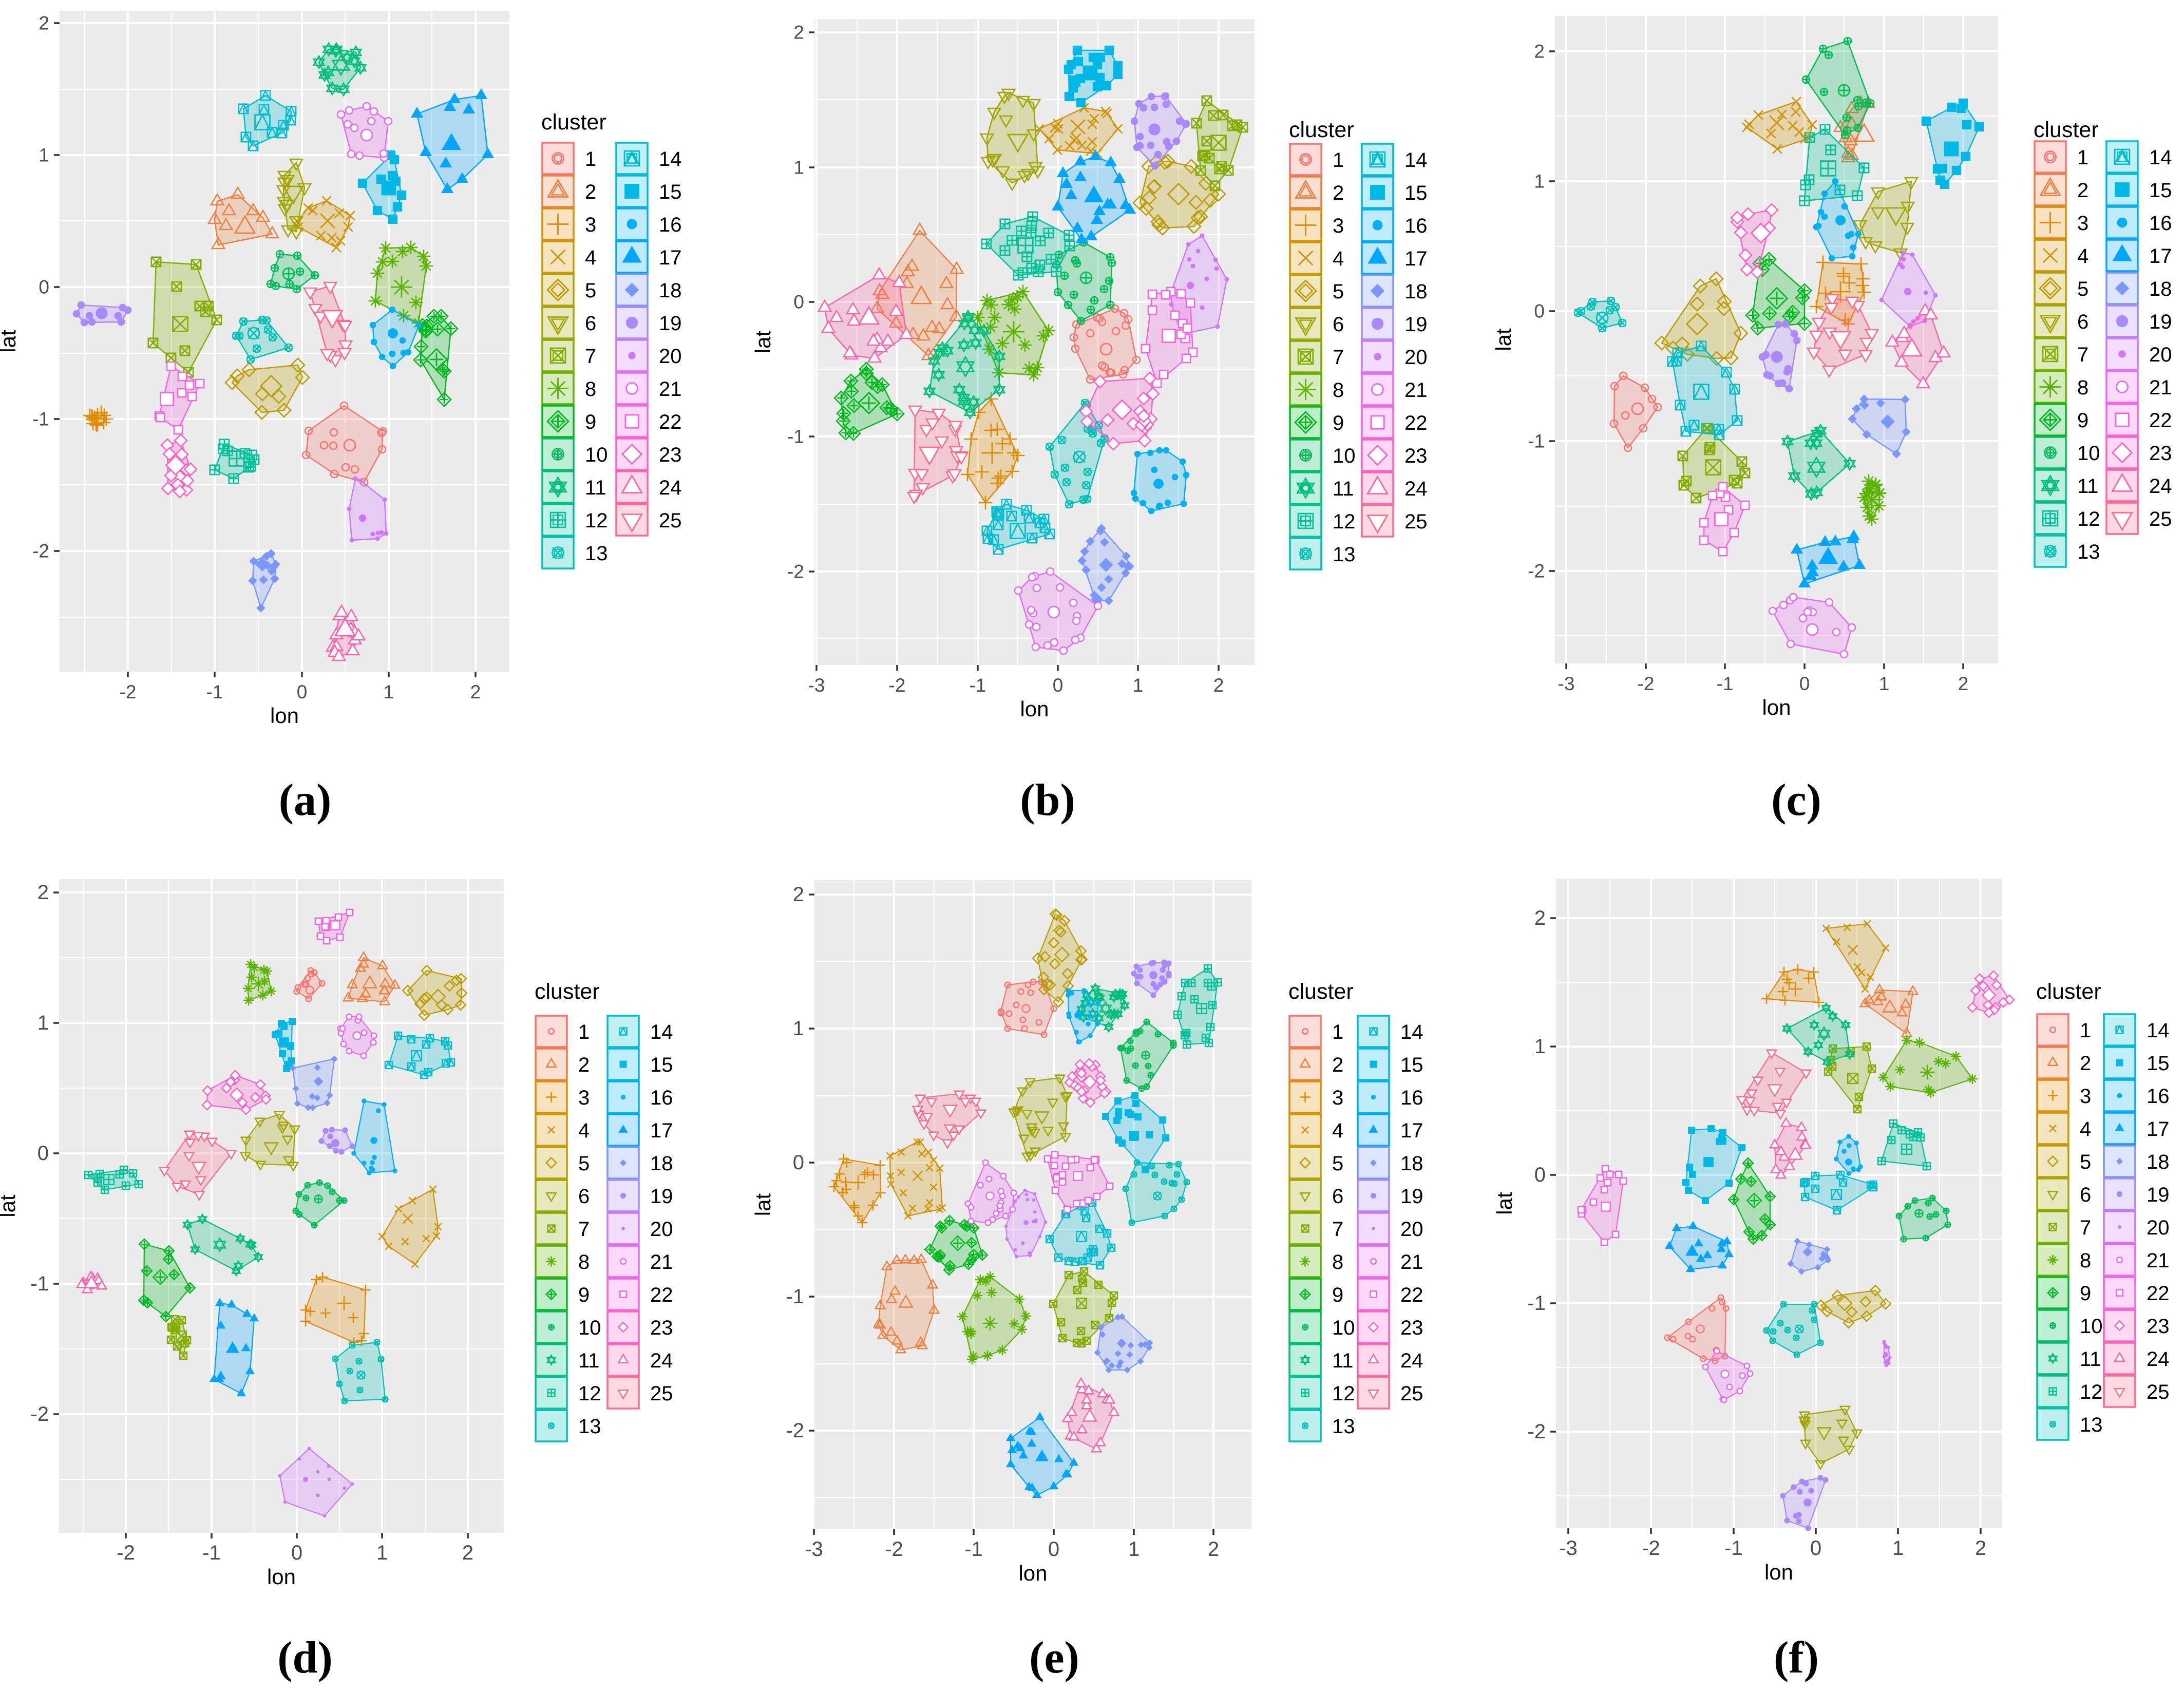 The image size is (2184, 1692). What do you see at coordinates (670, 323) in the screenshot?
I see `svg-text: 19` at bounding box center [670, 323].